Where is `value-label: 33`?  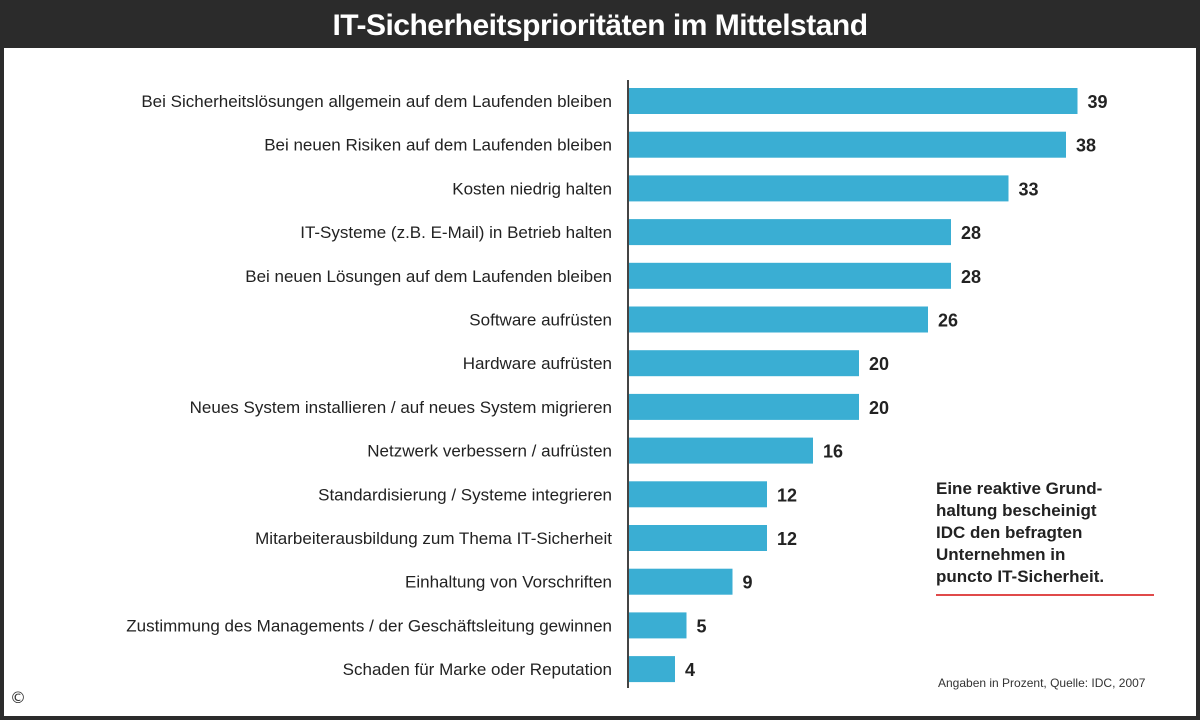
value-label: 33 is located at coordinates (1029, 189).